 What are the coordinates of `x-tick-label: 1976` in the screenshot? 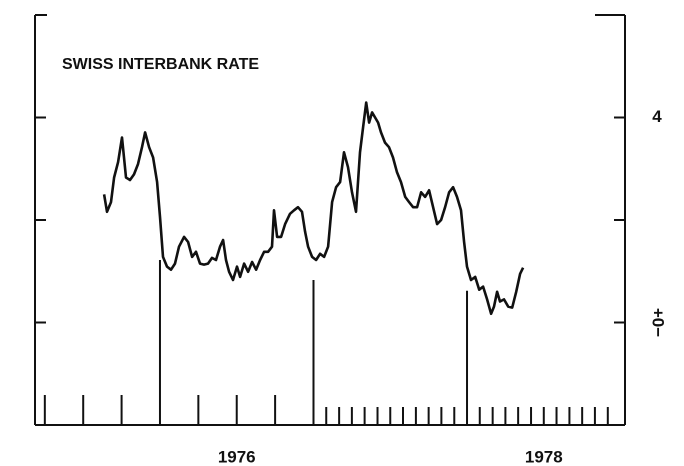 It's located at (237, 456).